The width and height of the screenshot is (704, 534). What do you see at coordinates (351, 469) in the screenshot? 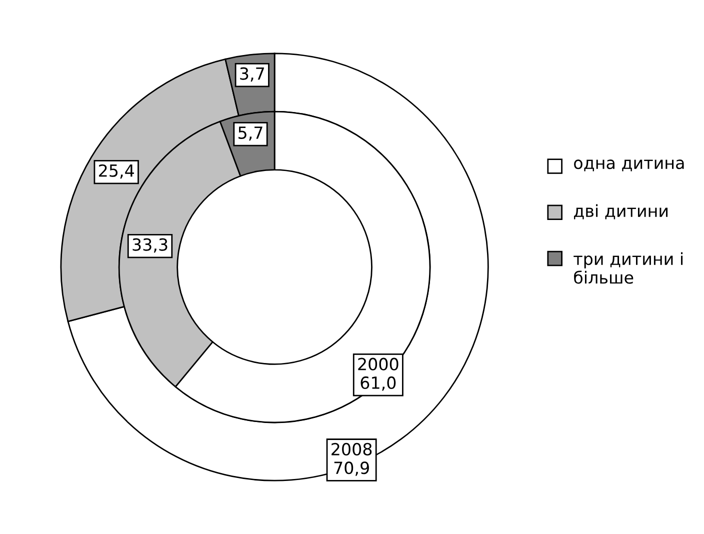
I see `data-label: 70,9` at bounding box center [351, 469].